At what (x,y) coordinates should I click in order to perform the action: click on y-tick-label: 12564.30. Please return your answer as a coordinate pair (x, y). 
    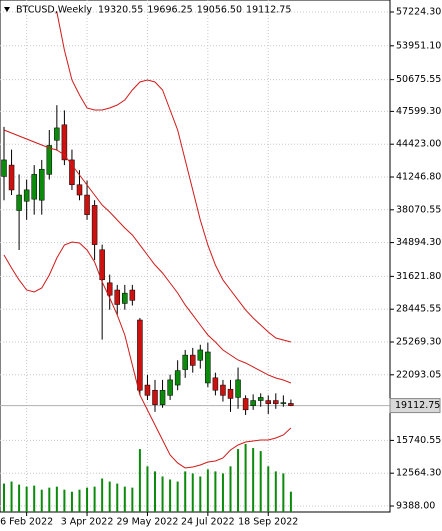
    Looking at the image, I should click on (418, 473).